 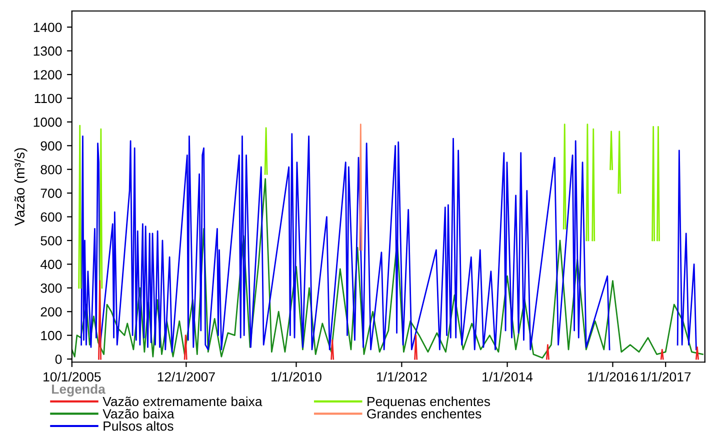 I want to click on legend-label: Pulsos altos, so click(x=139, y=426).